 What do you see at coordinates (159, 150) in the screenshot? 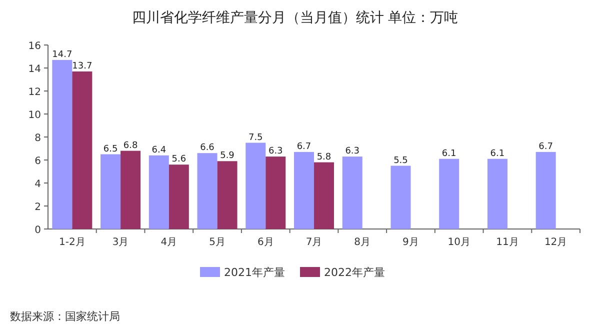
I see `data-label: 6.4` at bounding box center [159, 150].